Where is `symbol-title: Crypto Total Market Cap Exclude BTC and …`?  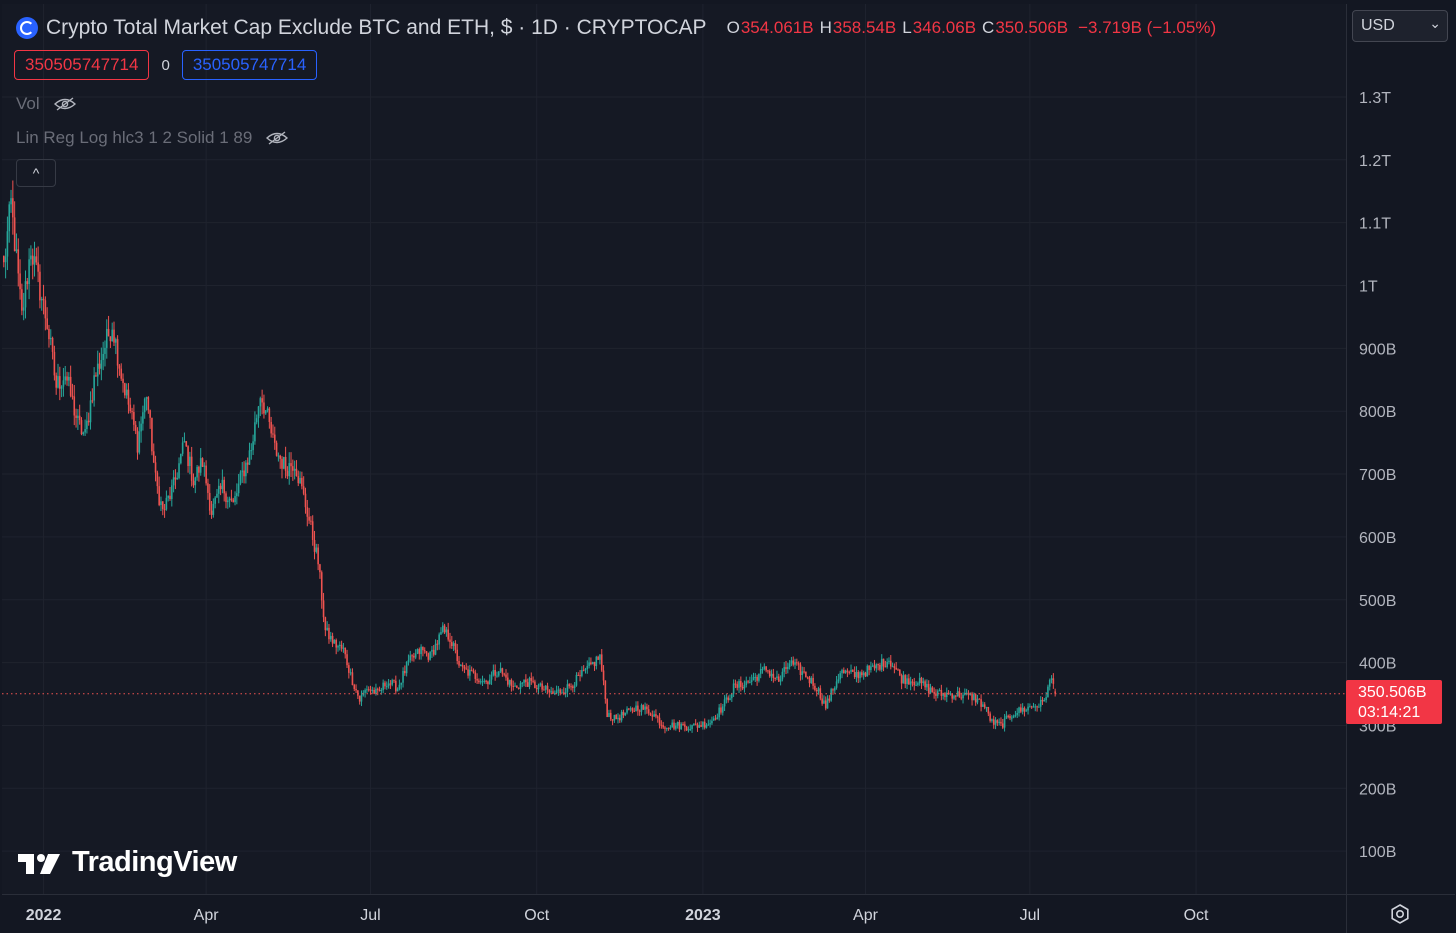 symbol-title: Crypto Total Market Cap Exclude BTC and … is located at coordinates (376, 27).